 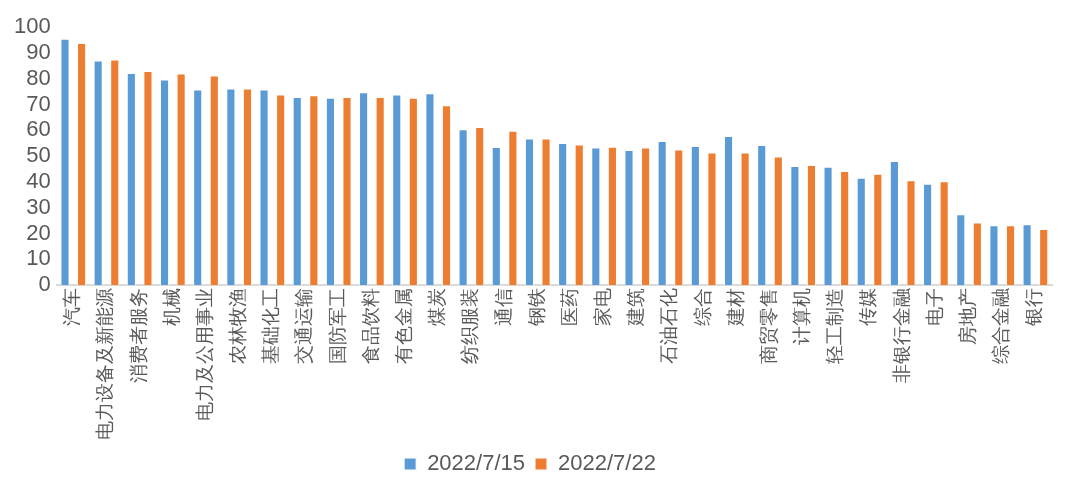 What do you see at coordinates (270, 326) in the screenshot?
I see `x-tick-label: 基础化工` at bounding box center [270, 326].